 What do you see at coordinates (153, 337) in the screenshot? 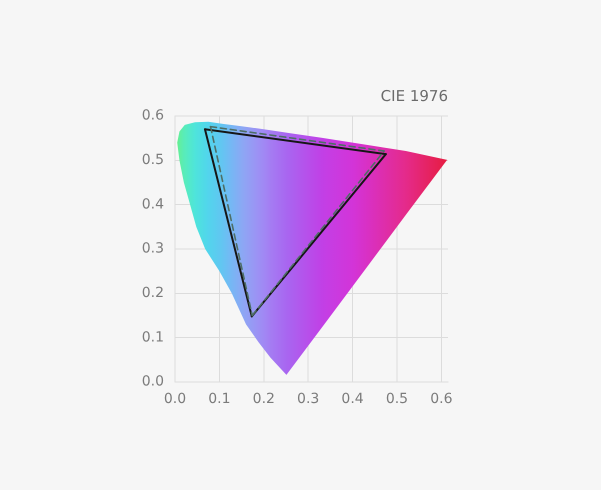
I see `y-tick-label: 0.1` at bounding box center [153, 337].